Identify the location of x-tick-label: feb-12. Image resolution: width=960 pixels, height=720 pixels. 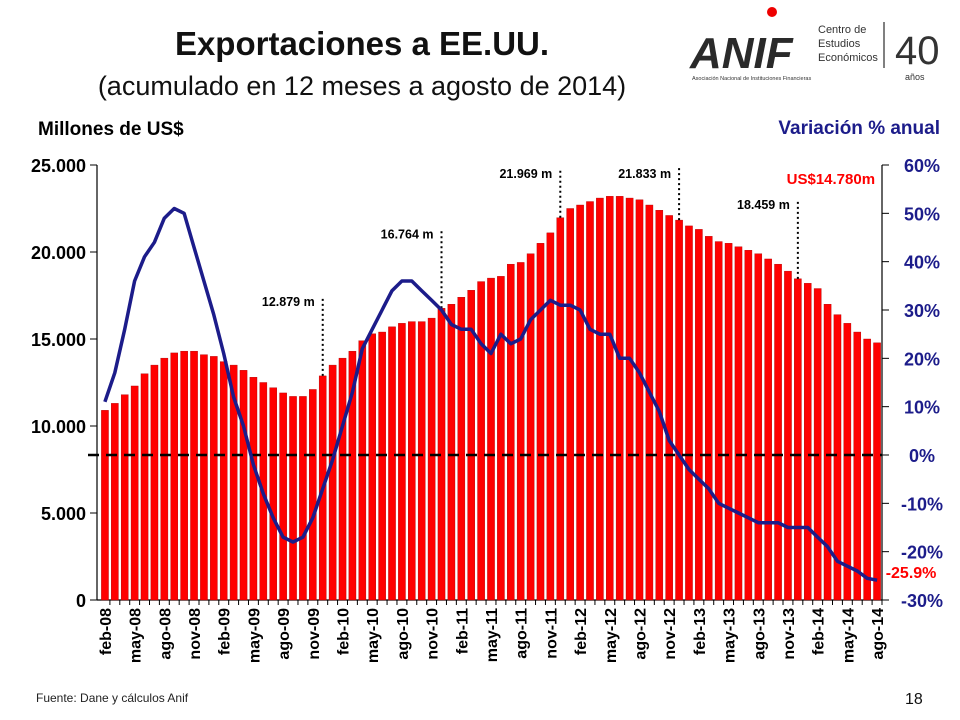
(581, 631).